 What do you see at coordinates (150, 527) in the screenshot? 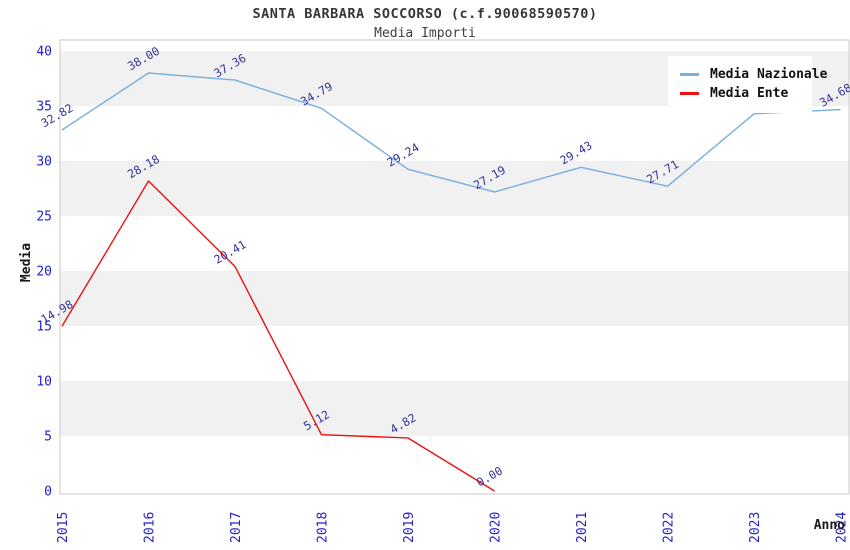
I see `x-tick-label: 2016` at bounding box center [150, 527].